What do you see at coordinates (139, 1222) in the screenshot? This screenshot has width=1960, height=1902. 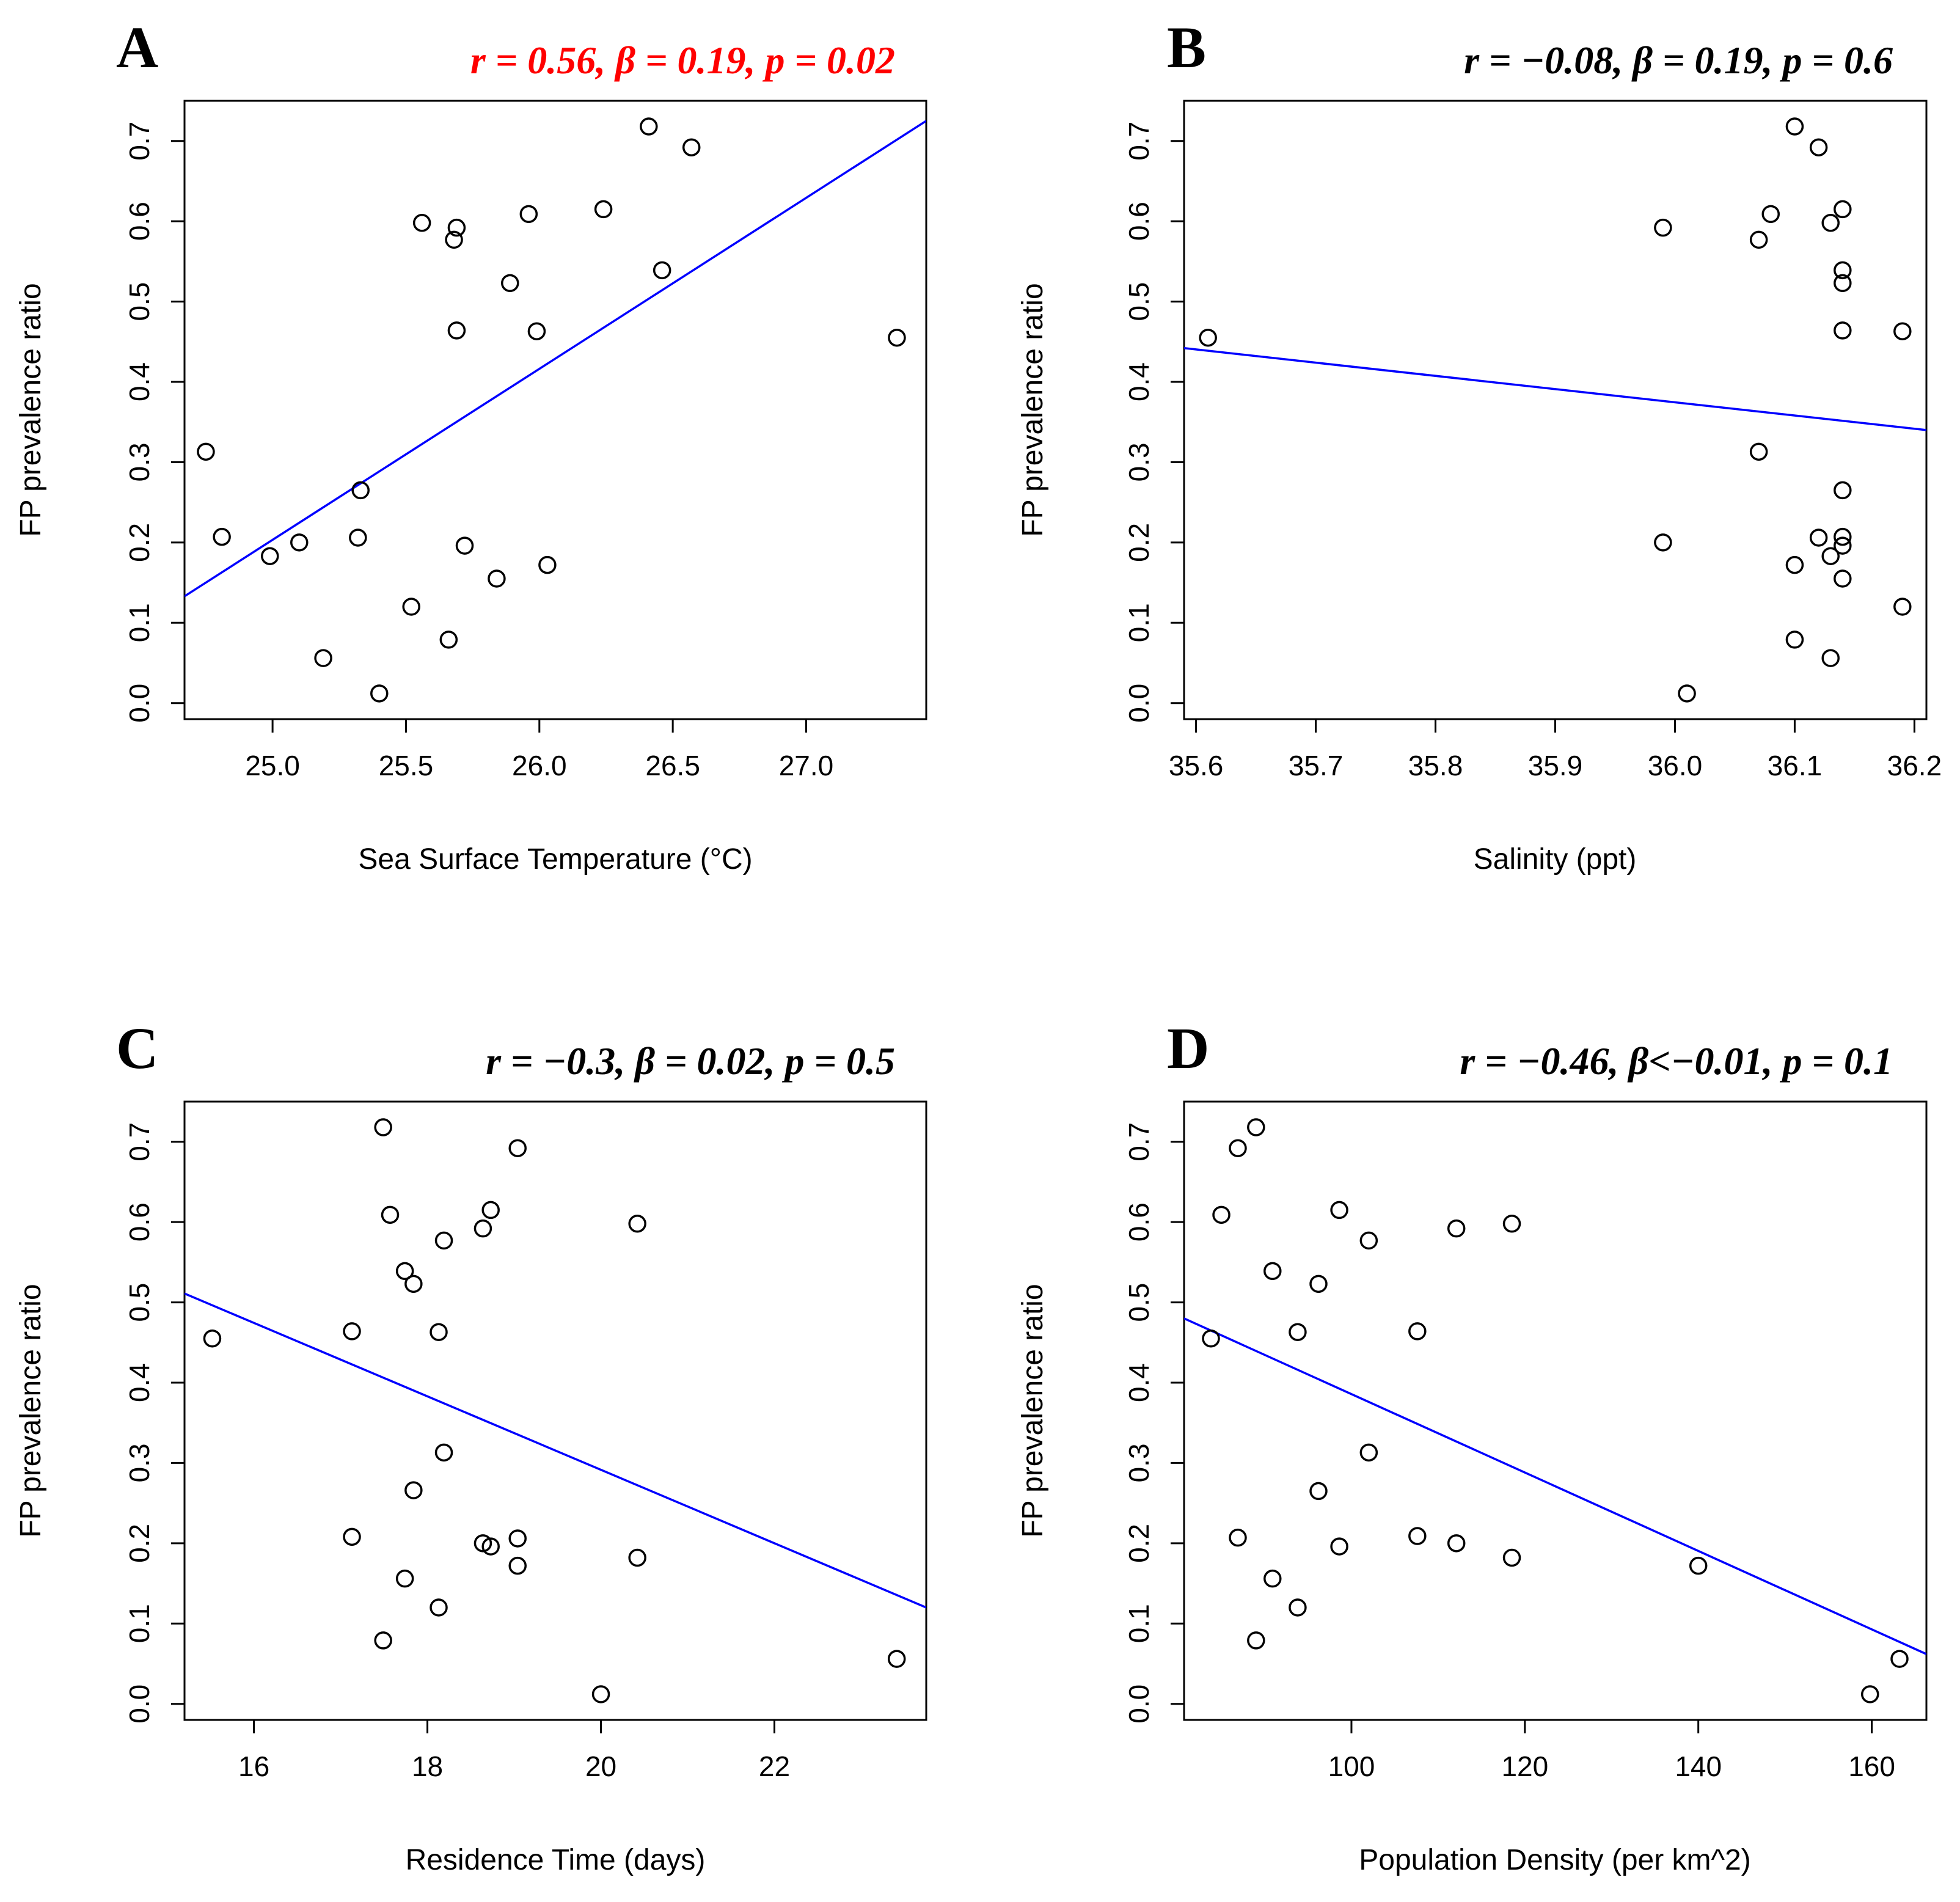 I see `y-tick-label-c: 0.6` at bounding box center [139, 1222].